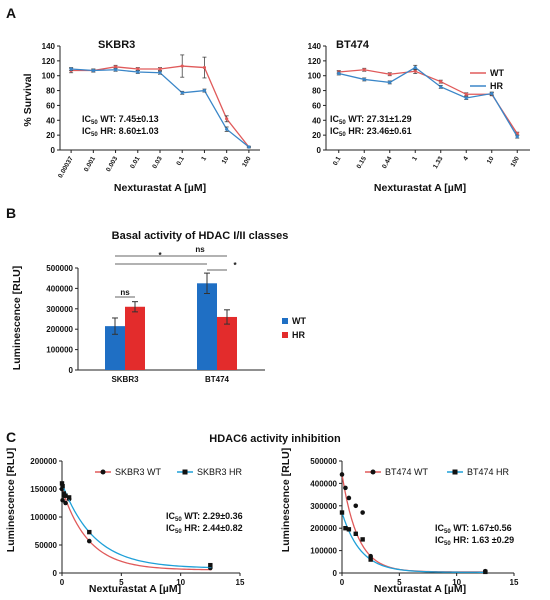 This screenshot has width=550, height=600. I want to click on c1-ytick-label: 200000, so click(43, 461).